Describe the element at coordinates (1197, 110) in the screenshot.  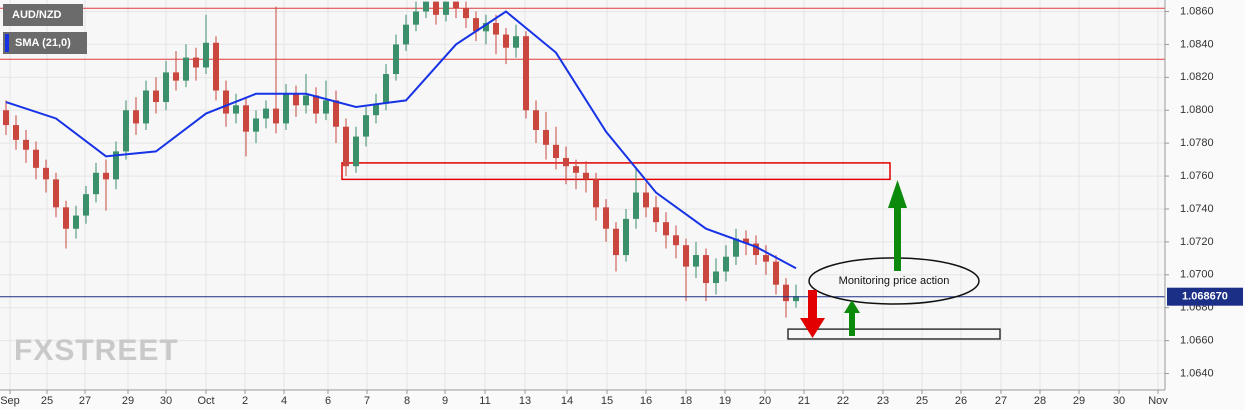
I see `y-tick-label: 1.0800` at that location.